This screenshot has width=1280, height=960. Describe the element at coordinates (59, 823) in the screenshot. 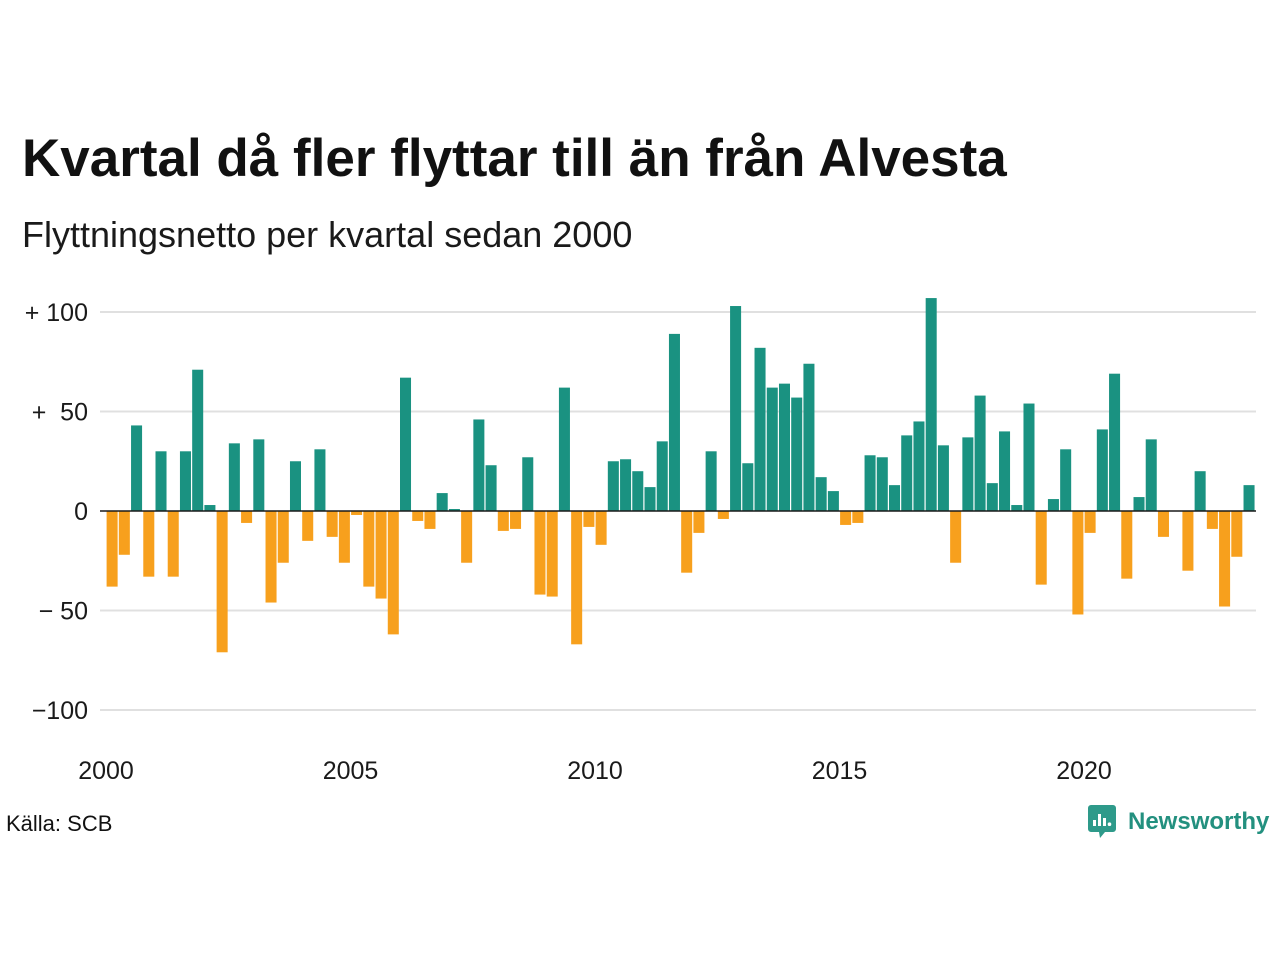

I see `source-note: Källa: SCB` at that location.